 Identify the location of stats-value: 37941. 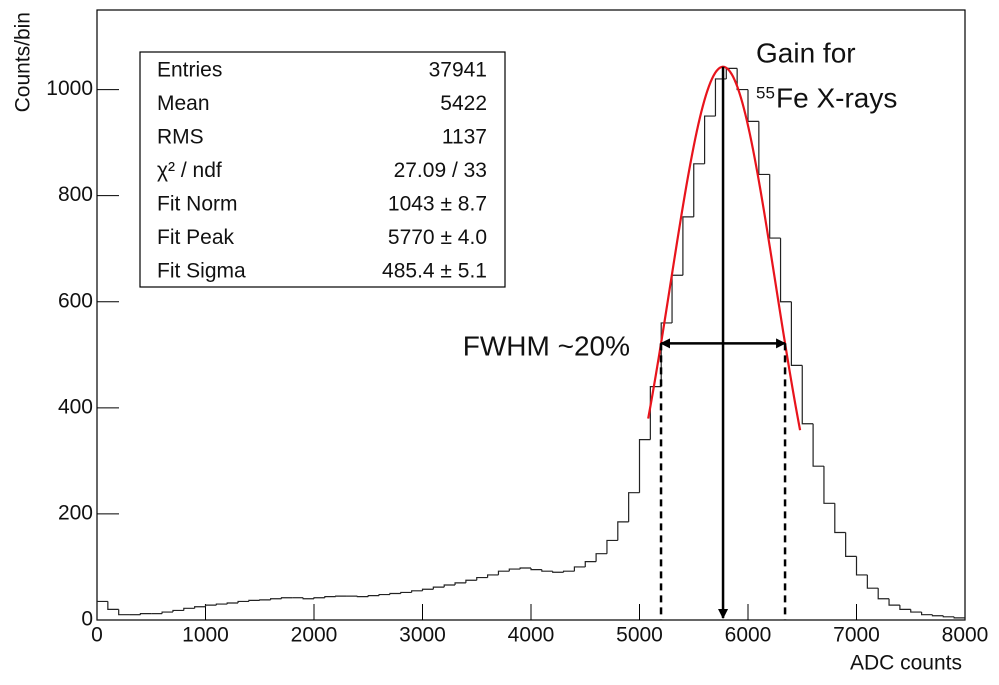
(458, 70).